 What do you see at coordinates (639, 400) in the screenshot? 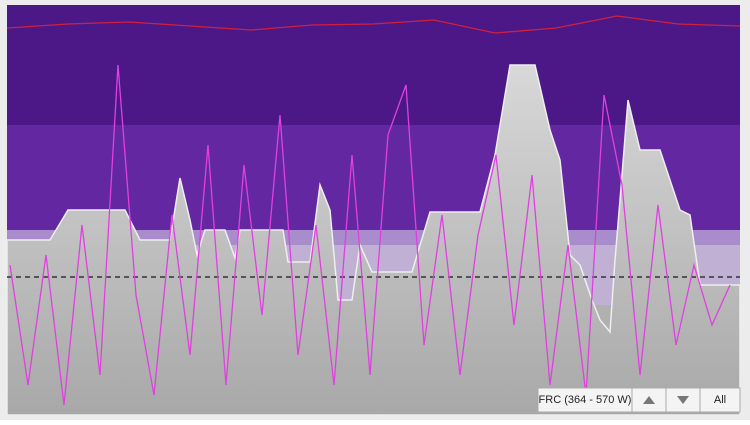
I see `controls: FRC (364 - 570 W) All` at bounding box center [639, 400].